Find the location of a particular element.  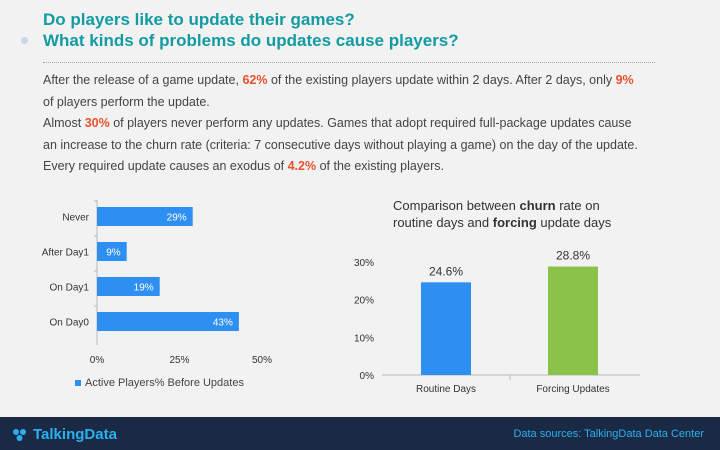

category-label: After Day1 is located at coordinates (66, 253).